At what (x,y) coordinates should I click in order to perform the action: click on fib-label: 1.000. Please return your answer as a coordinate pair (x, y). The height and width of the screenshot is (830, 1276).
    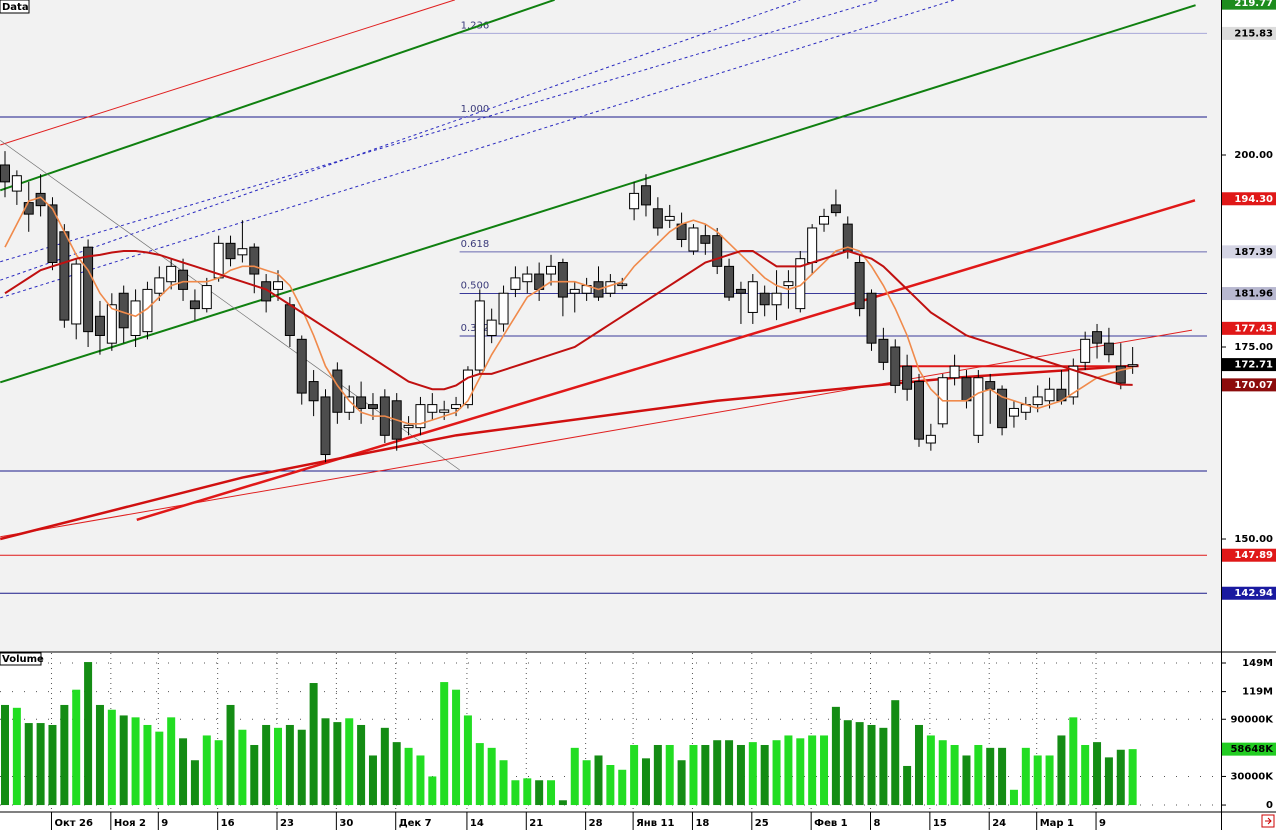
    Looking at the image, I should click on (475, 109).